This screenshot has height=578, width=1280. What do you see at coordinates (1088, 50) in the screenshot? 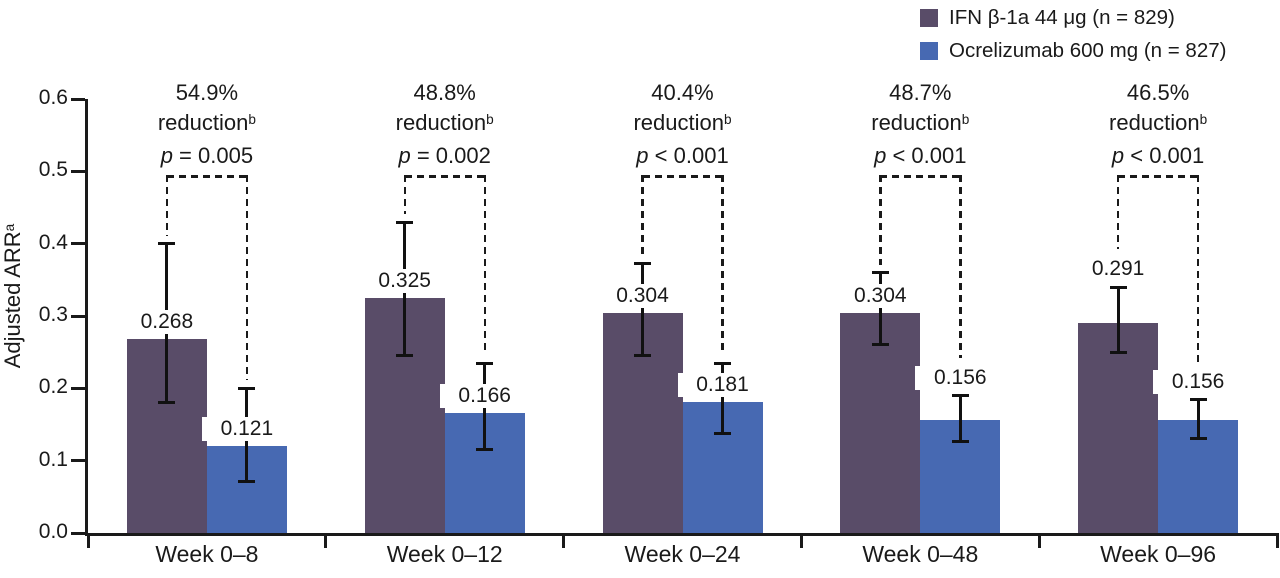
I see `legend-label-ocrelizumab: Ocrelizumab 600 mg (n = 827)` at bounding box center [1088, 50].